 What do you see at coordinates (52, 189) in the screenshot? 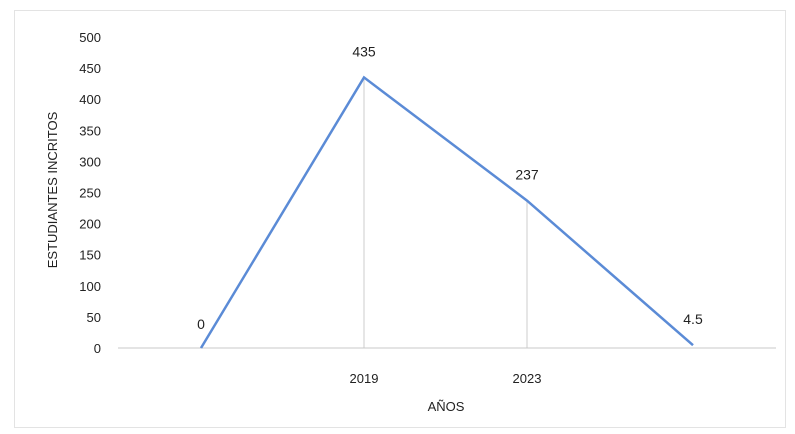
I see `y-axis-title: ESTUDIANTES INCRITOS` at bounding box center [52, 189].